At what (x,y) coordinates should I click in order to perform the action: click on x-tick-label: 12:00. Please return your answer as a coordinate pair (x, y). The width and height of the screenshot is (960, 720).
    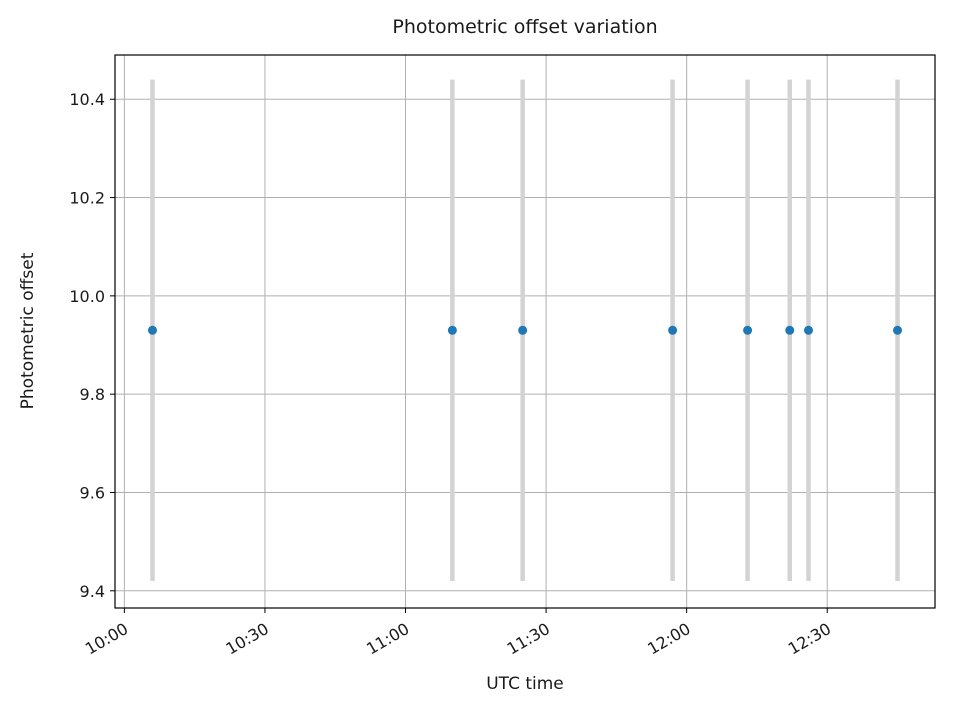
    Looking at the image, I should click on (668, 639).